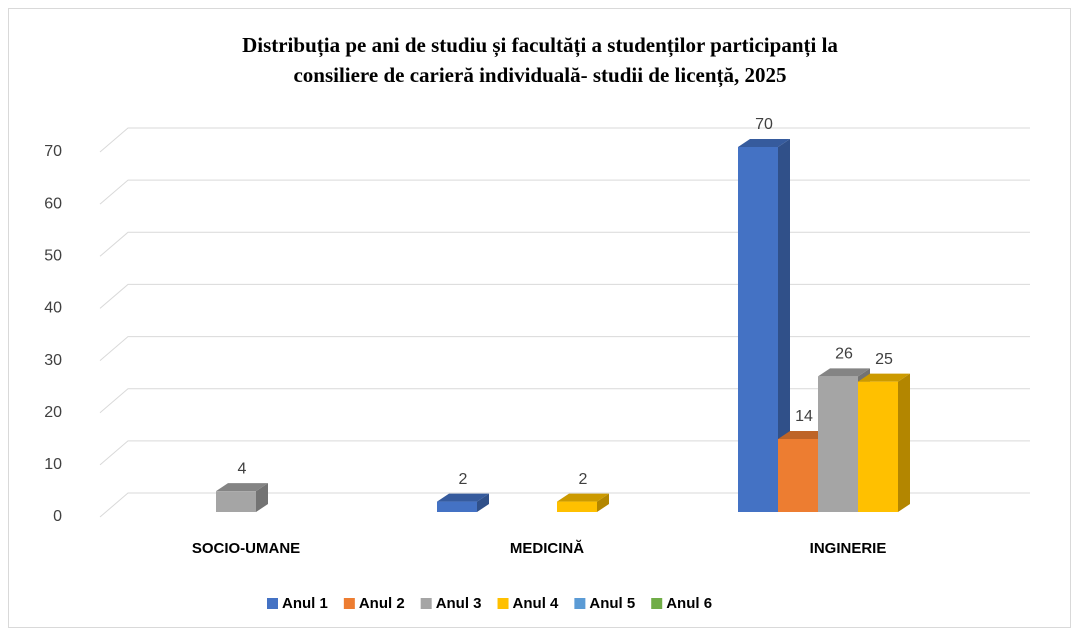 This screenshot has height=635, width=1079. What do you see at coordinates (53, 151) in the screenshot?
I see `y-tick-label: 70` at bounding box center [53, 151].